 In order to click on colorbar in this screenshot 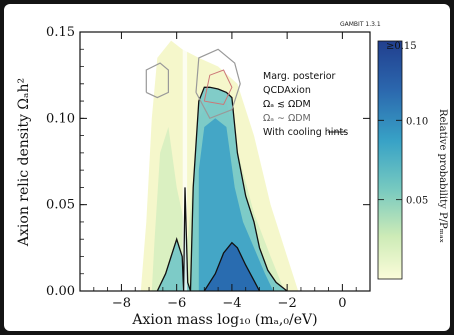, I will do `click(390, 160)`.